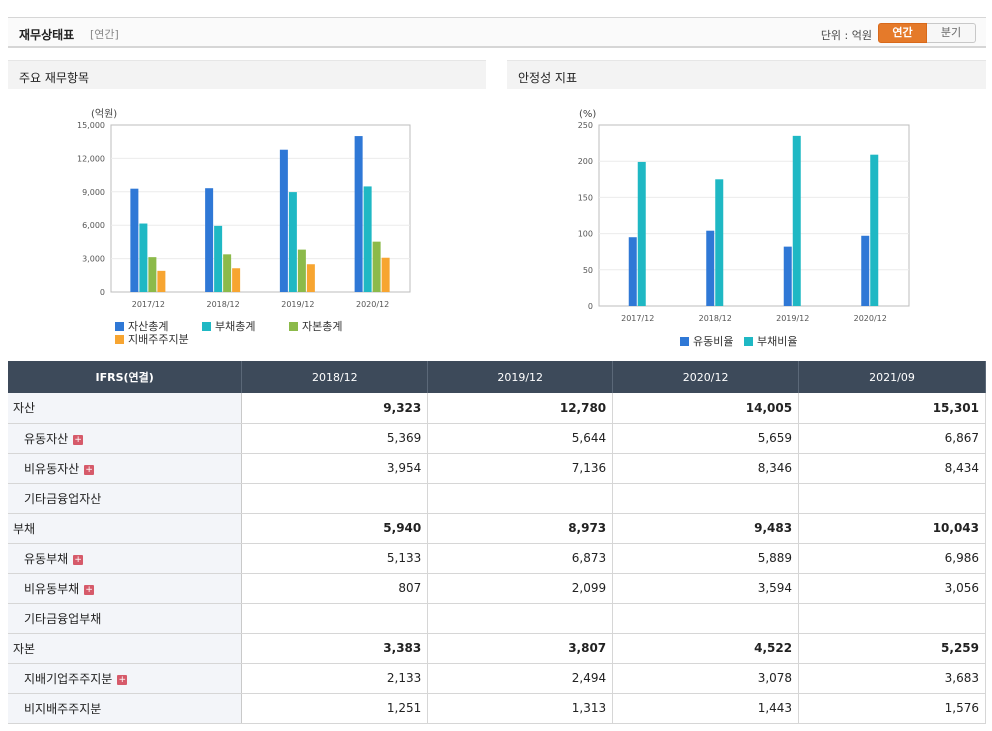 The height and width of the screenshot is (731, 992). What do you see at coordinates (520, 408) in the screenshot?
I see `value-cell: 12,780` at bounding box center [520, 408].